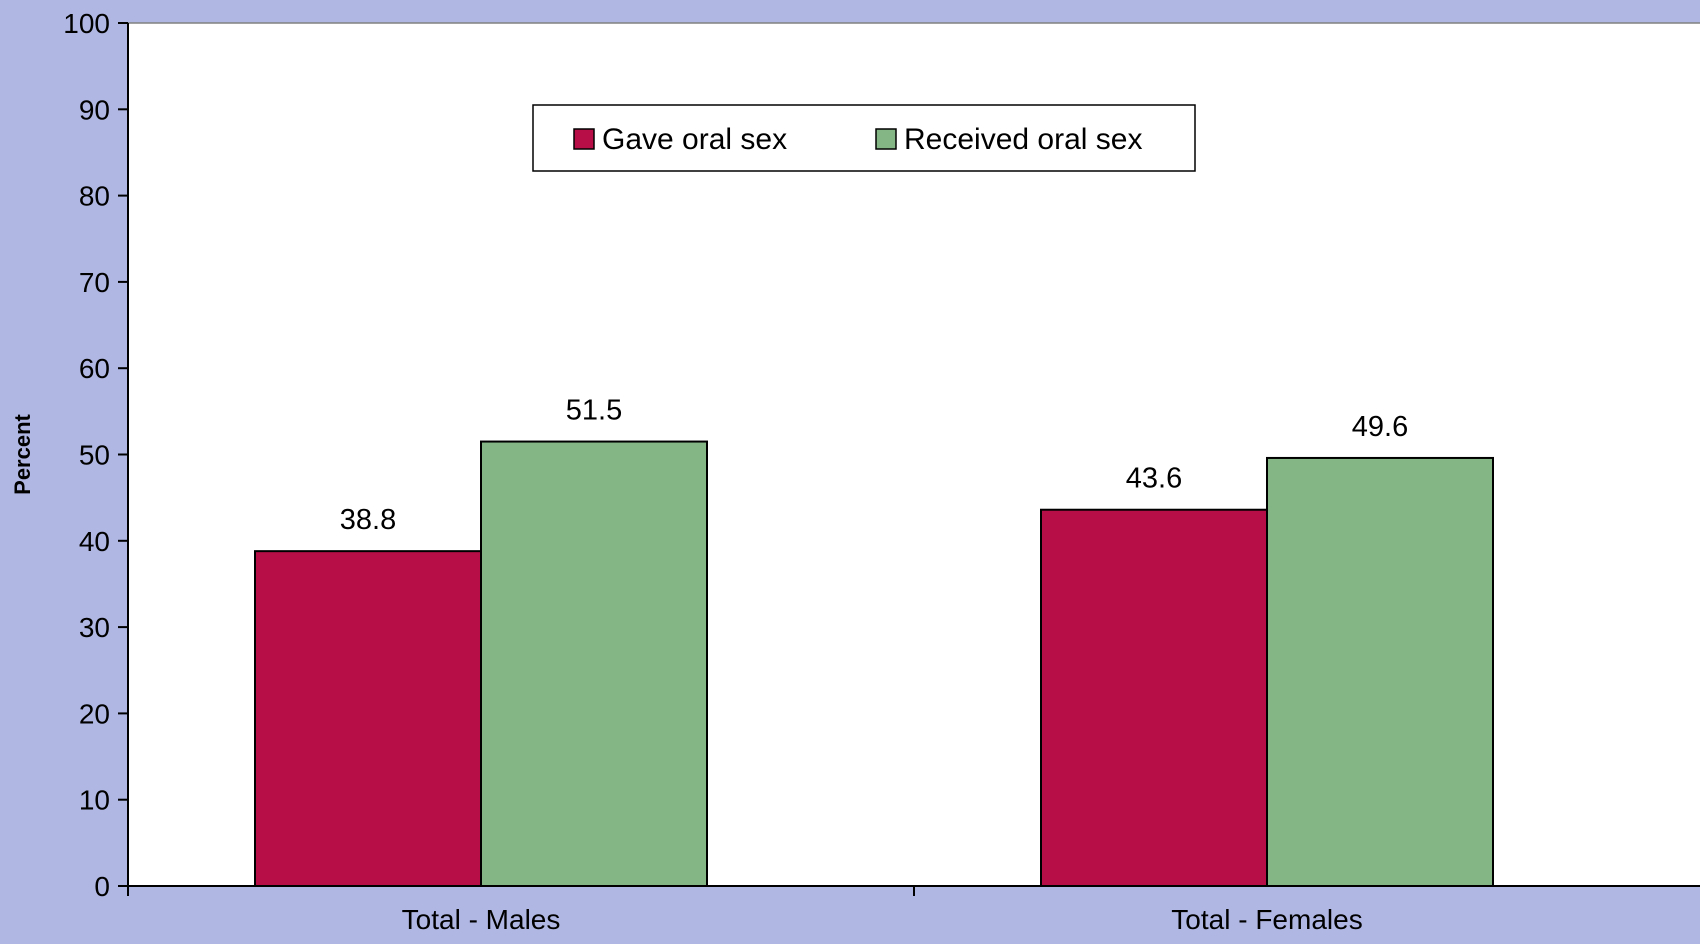 Image resolution: width=1700 pixels, height=944 pixels. What do you see at coordinates (368, 718) in the screenshot?
I see `bar-gave-males` at bounding box center [368, 718].